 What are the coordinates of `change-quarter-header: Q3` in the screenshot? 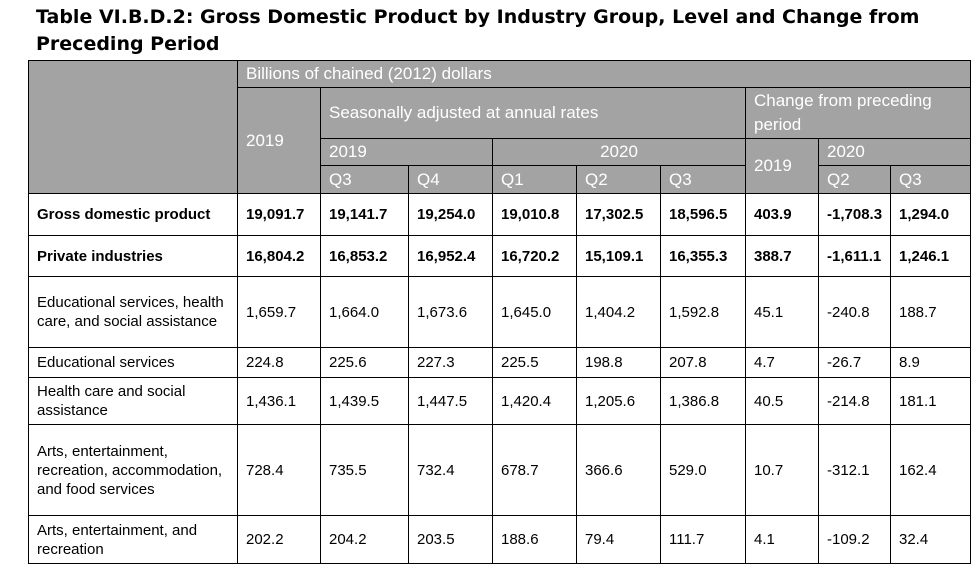 It's located at (930, 179).